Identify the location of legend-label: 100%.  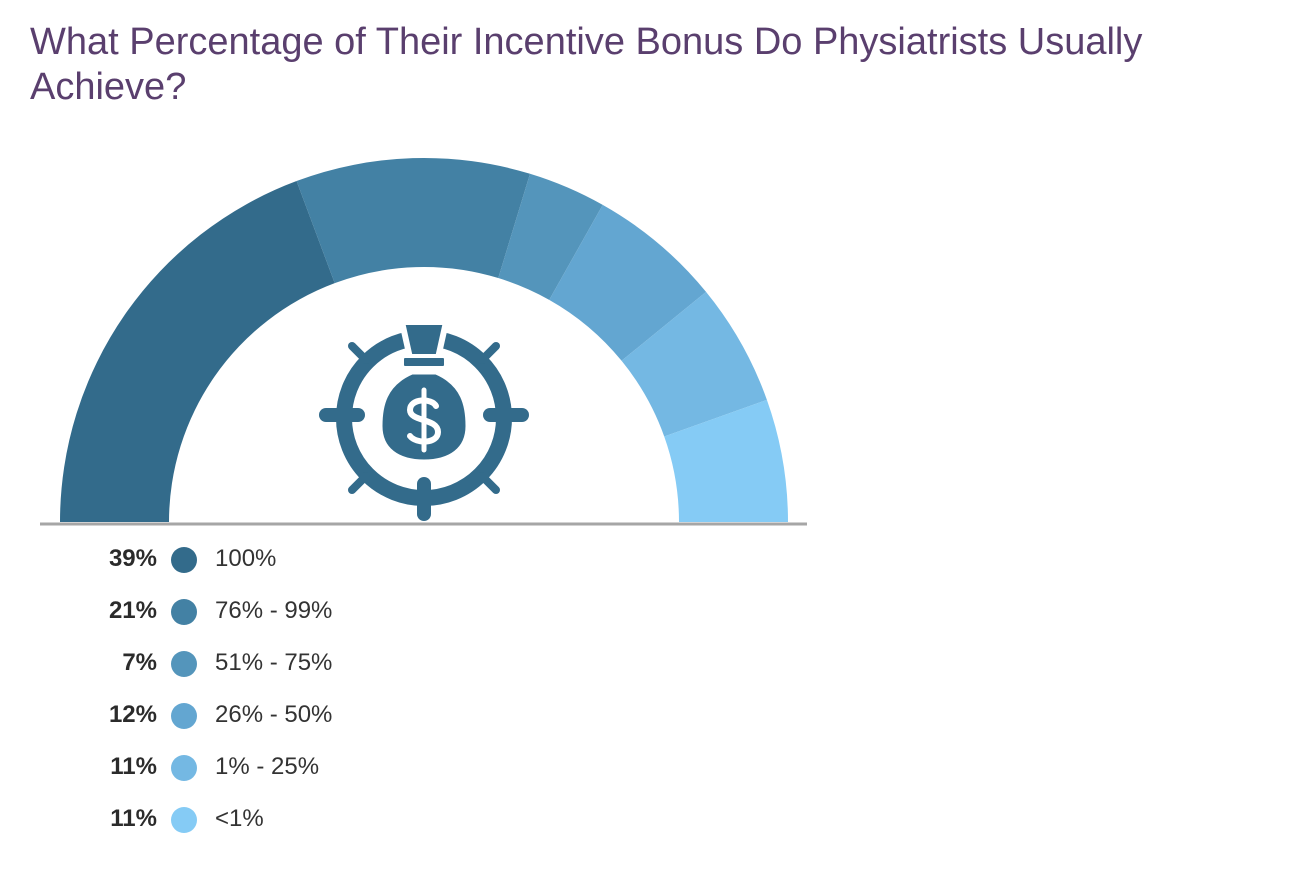
(246, 558).